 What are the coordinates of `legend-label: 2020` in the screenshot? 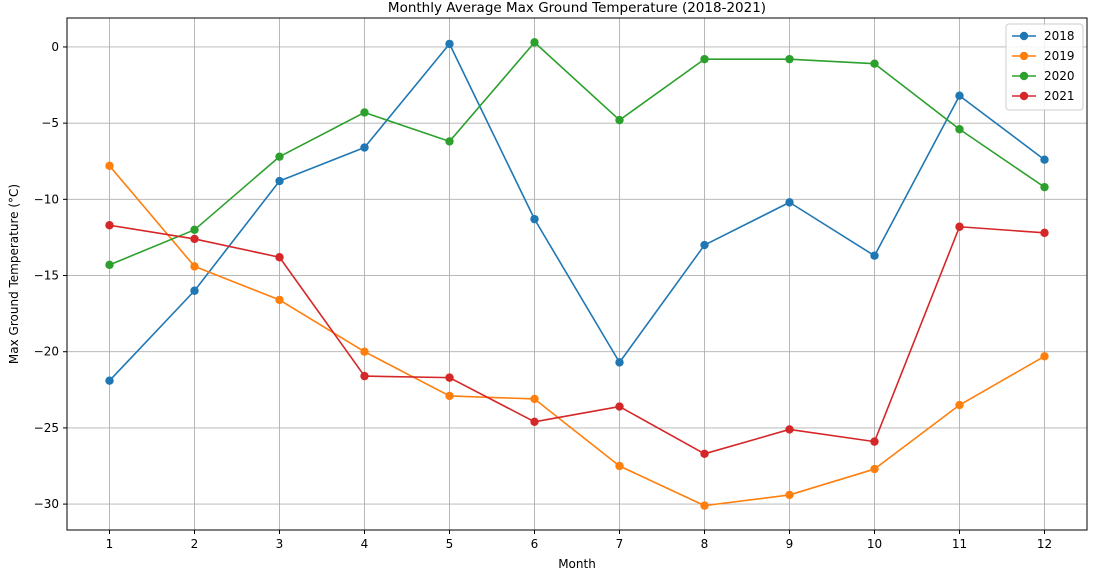 It's located at (1059, 76).